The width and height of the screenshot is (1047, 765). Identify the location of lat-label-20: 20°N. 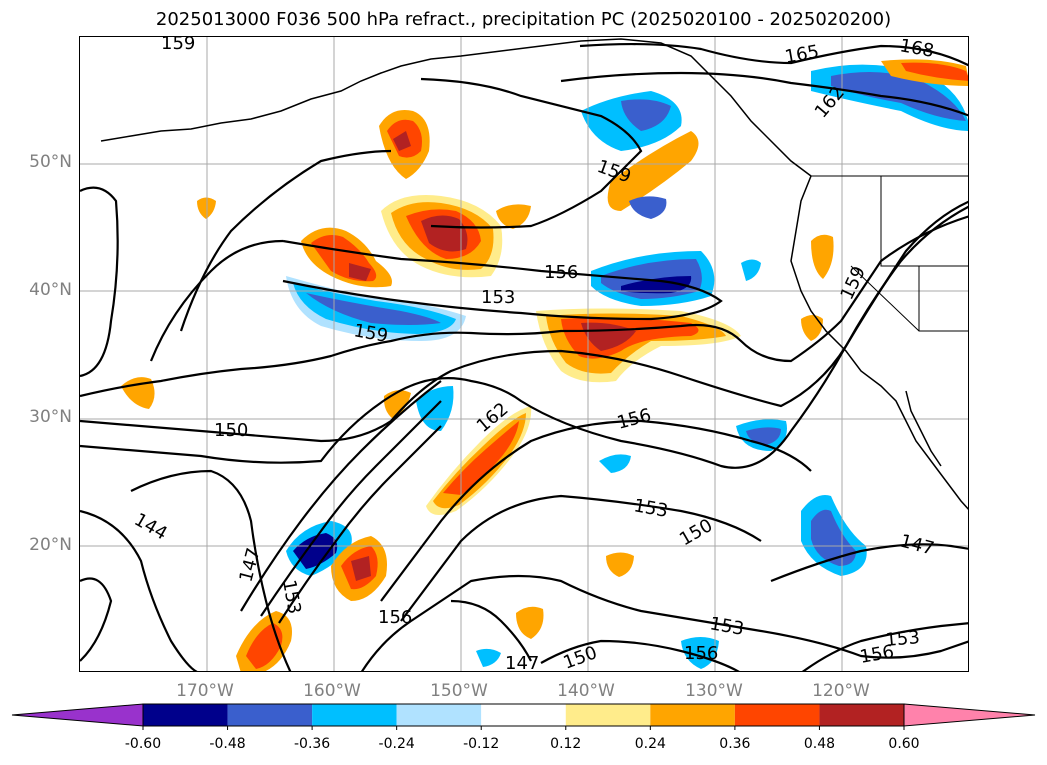
(50, 545).